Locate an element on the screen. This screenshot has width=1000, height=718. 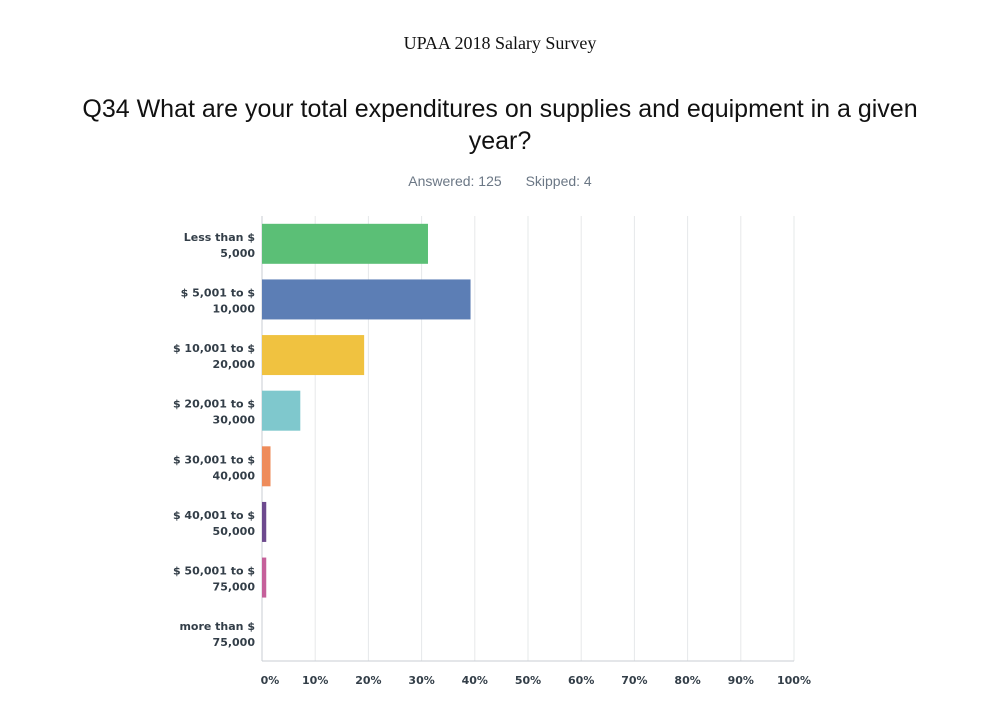
x-tick-label: 40% is located at coordinates (475, 680).